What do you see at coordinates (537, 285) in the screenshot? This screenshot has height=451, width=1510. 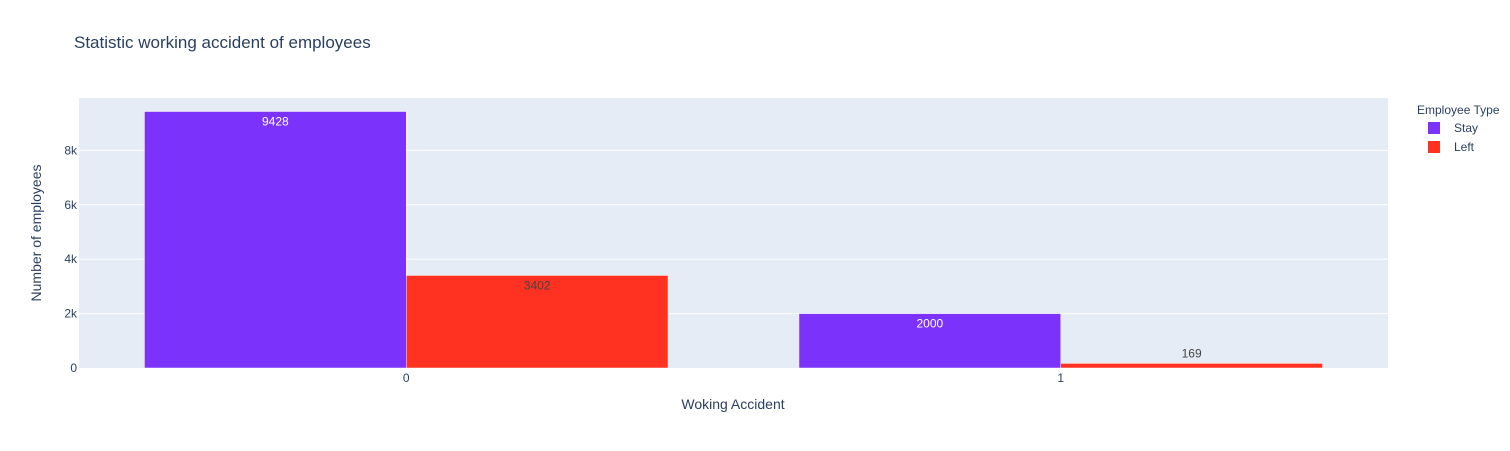 I see `bar-value-label: 3402` at bounding box center [537, 285].